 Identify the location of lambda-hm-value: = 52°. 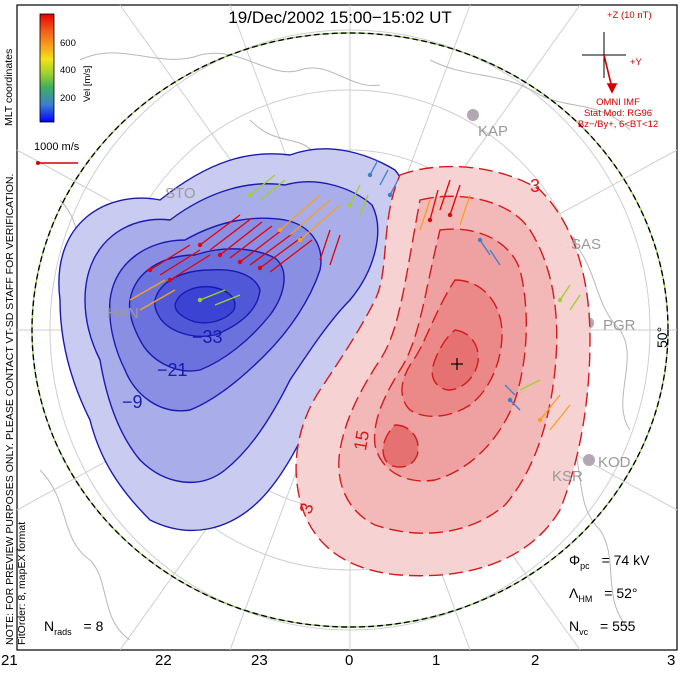
(621, 593).